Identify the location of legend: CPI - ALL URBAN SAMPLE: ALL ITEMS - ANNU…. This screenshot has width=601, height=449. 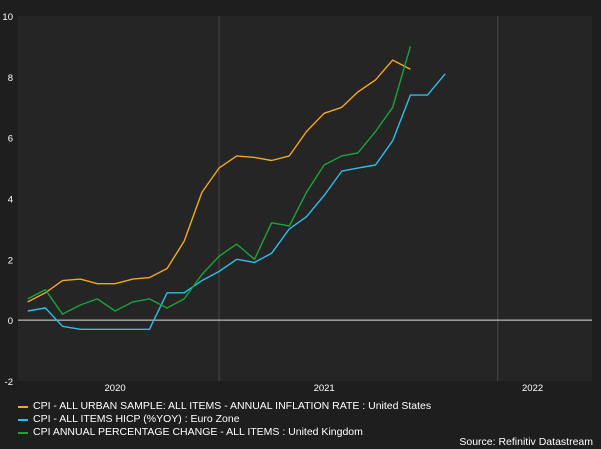
(224, 419).